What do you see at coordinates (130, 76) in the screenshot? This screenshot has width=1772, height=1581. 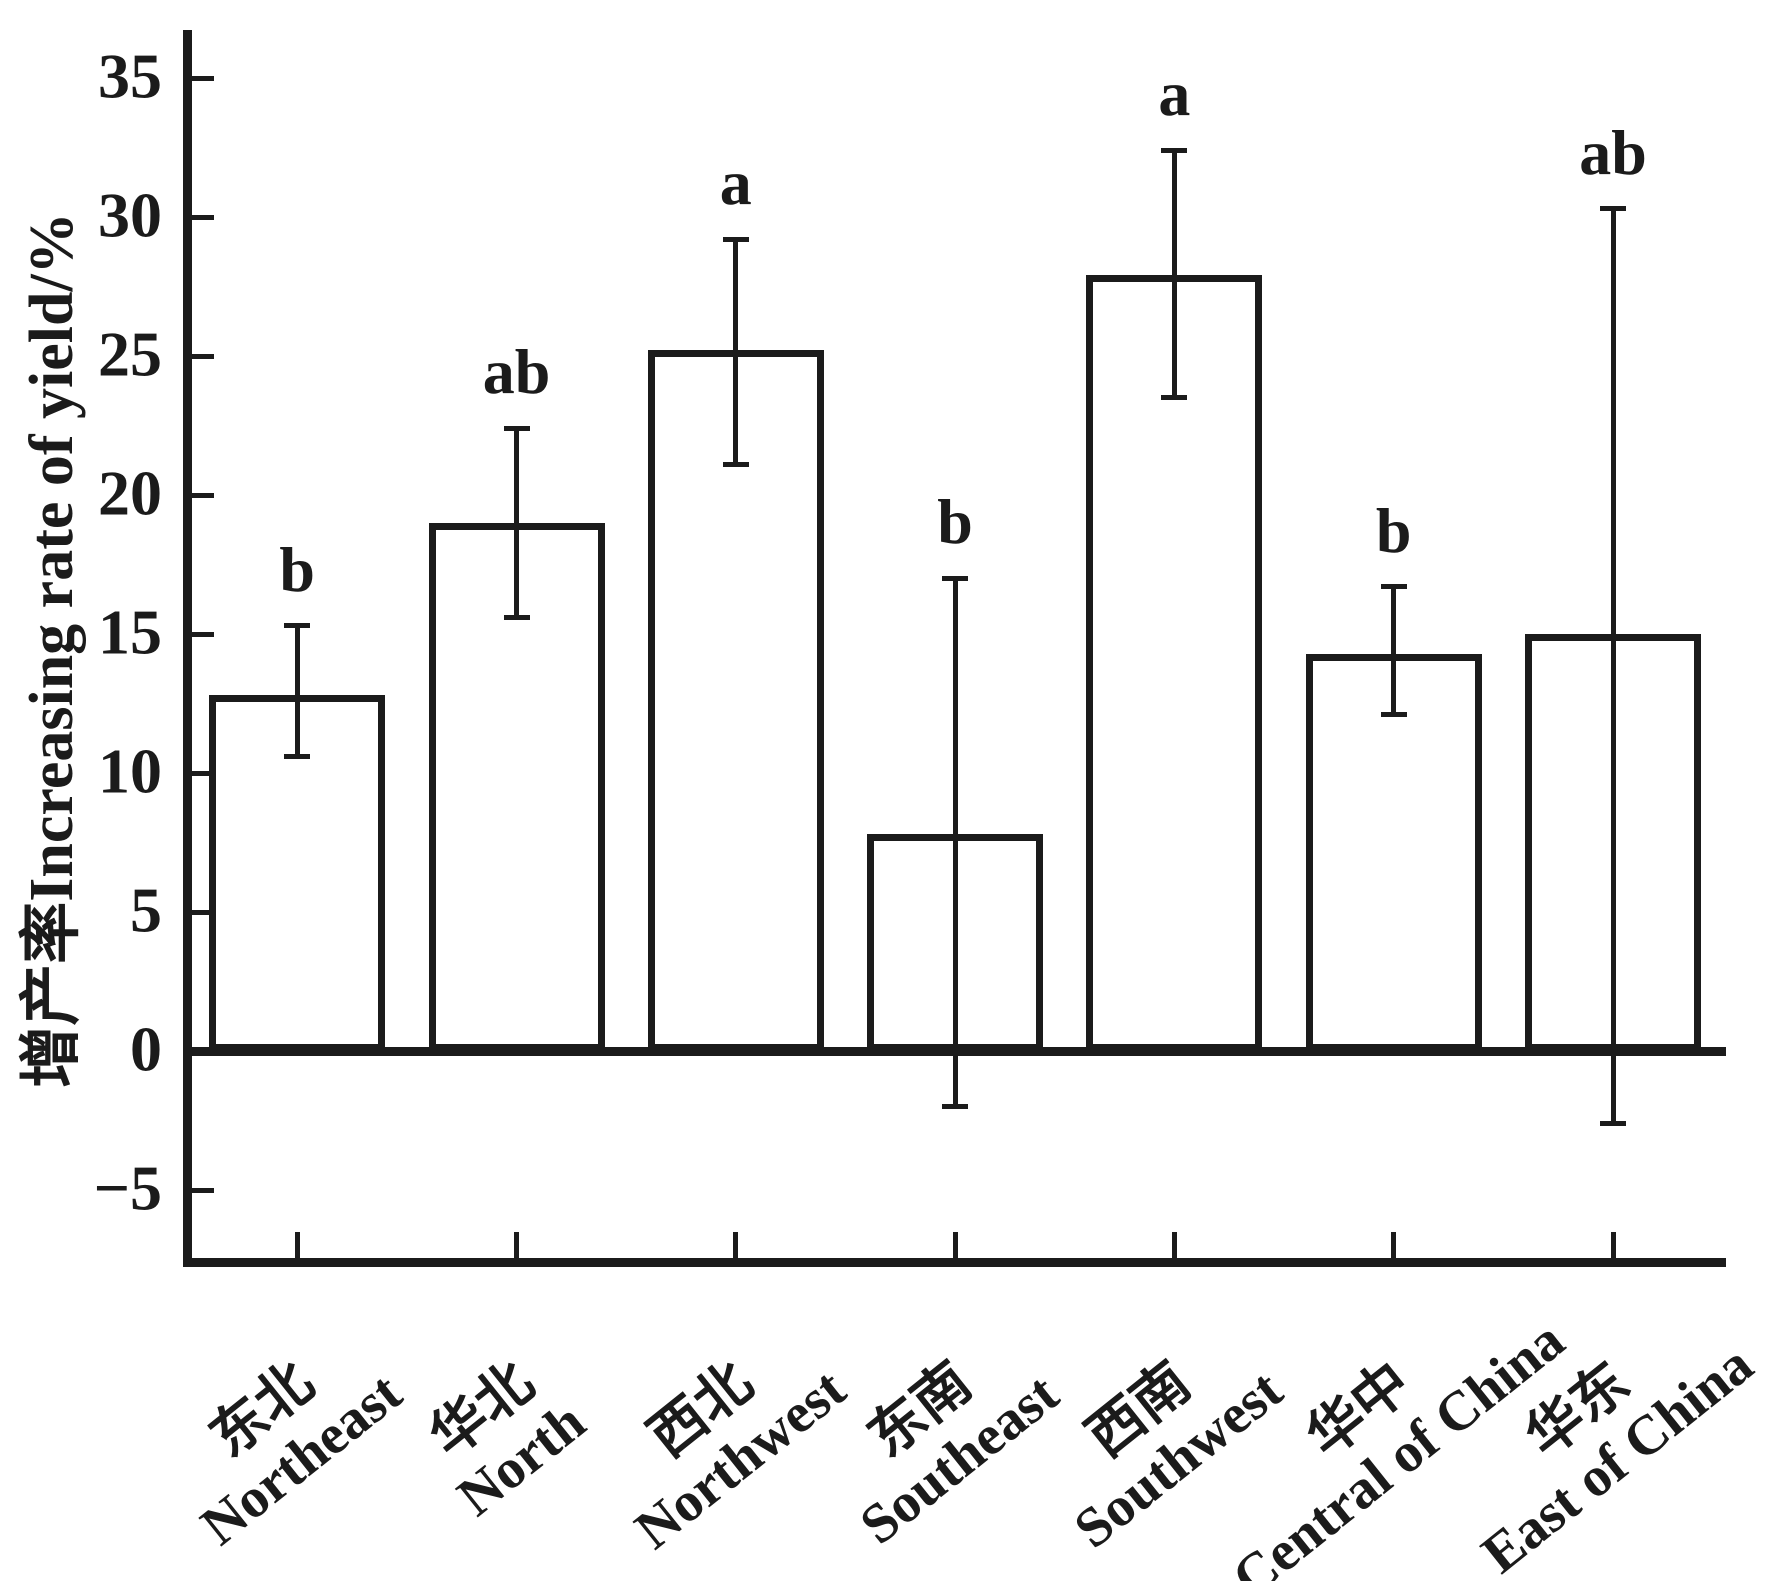 I see `y-tick-label: 35` at bounding box center [130, 76].